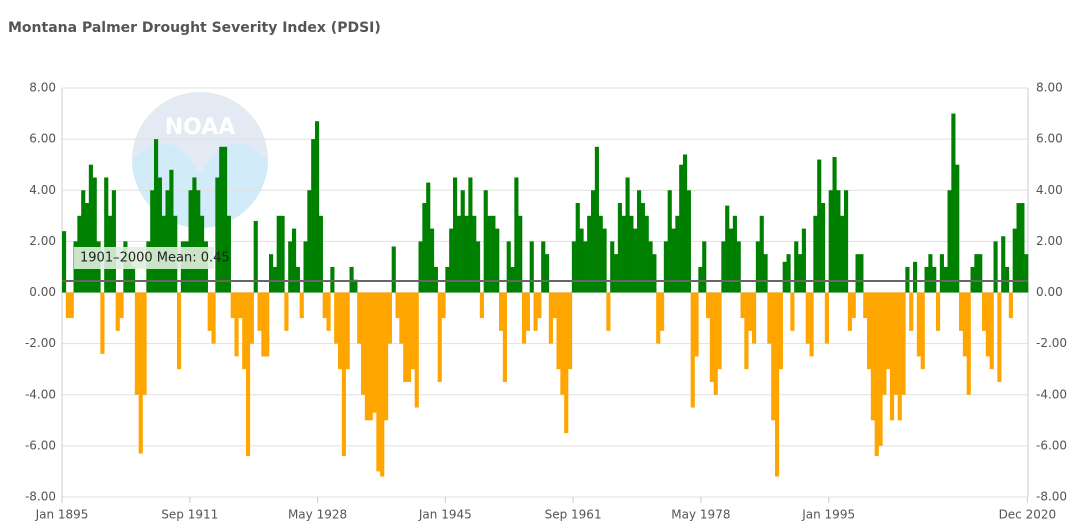 The width and height of the screenshot is (1074, 529). What do you see at coordinates (445, 515) in the screenshot?
I see `x-tick-label: Jan 1945` at bounding box center [445, 515].